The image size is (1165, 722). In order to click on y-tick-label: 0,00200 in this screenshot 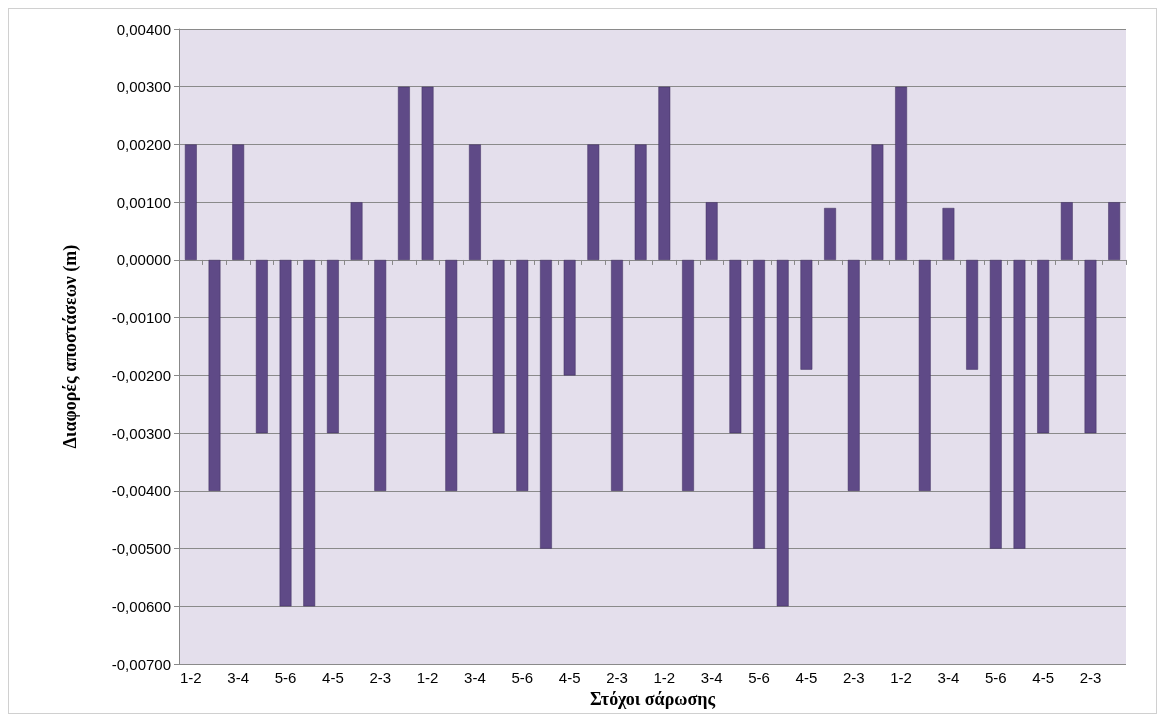, I will do `click(143, 144)`.